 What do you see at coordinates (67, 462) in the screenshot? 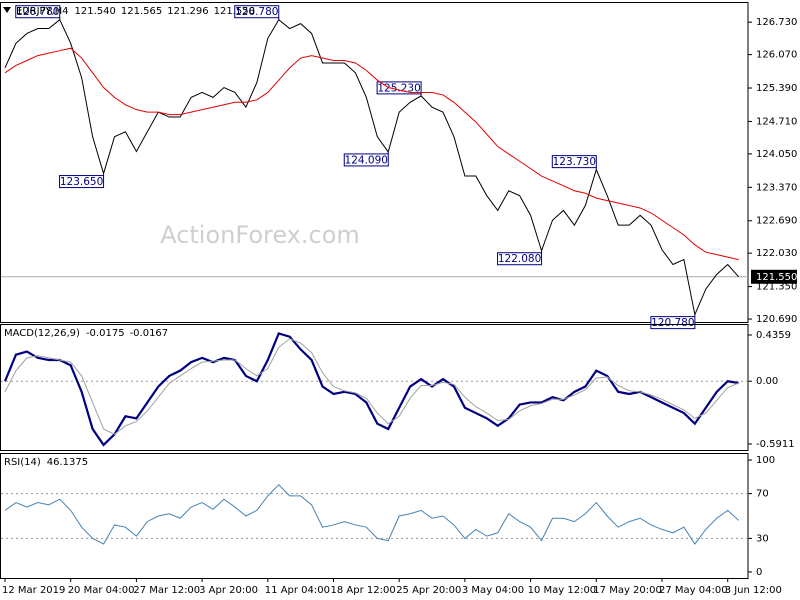
I see `indicator-value: 46.1375` at bounding box center [67, 462].